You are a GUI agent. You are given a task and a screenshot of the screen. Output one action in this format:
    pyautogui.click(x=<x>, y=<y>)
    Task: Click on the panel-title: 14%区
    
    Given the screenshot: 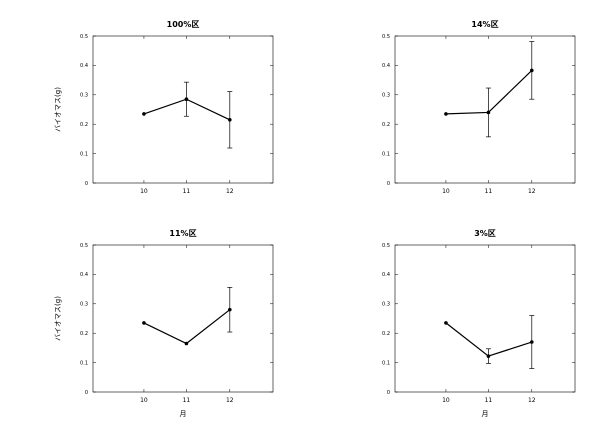 What is the action you would take?
    pyautogui.click(x=484, y=24)
    